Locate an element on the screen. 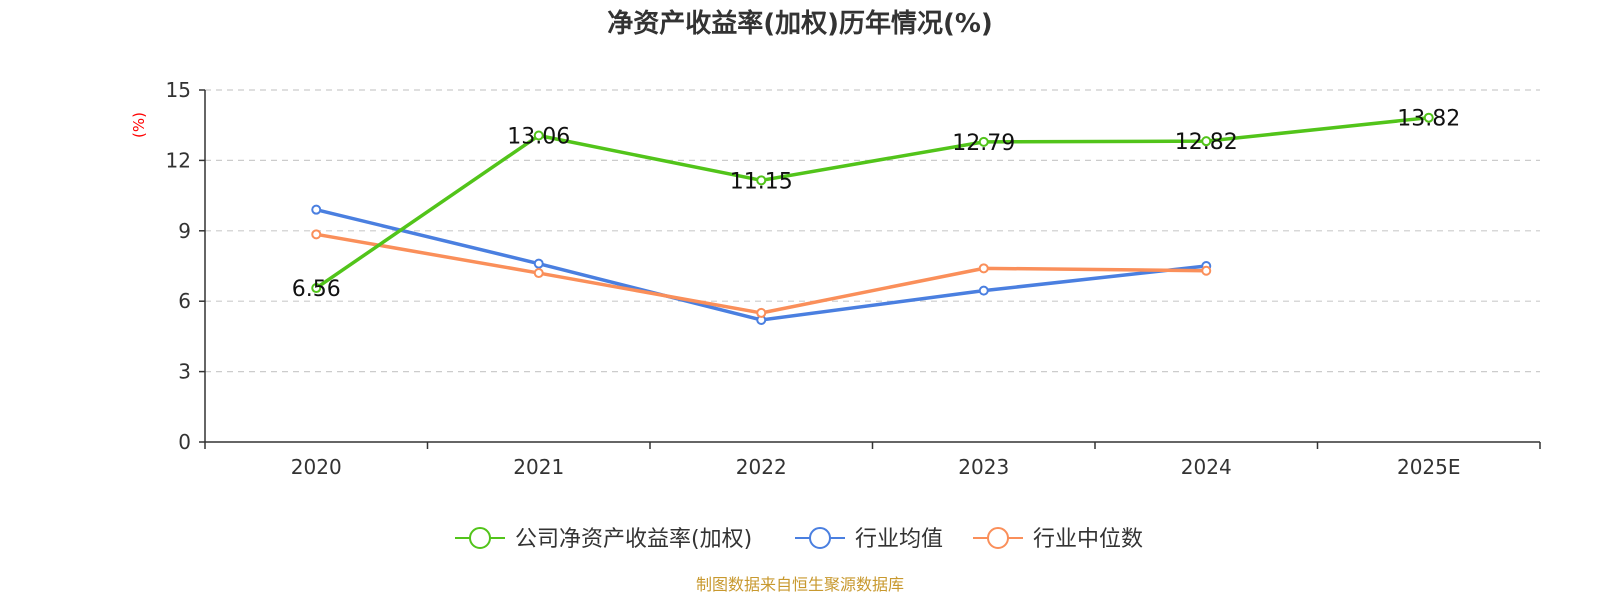 This screenshot has width=1600, height=600. chart-title: 净资产收益率(加权)历年情况(%) is located at coordinates (800, 23).